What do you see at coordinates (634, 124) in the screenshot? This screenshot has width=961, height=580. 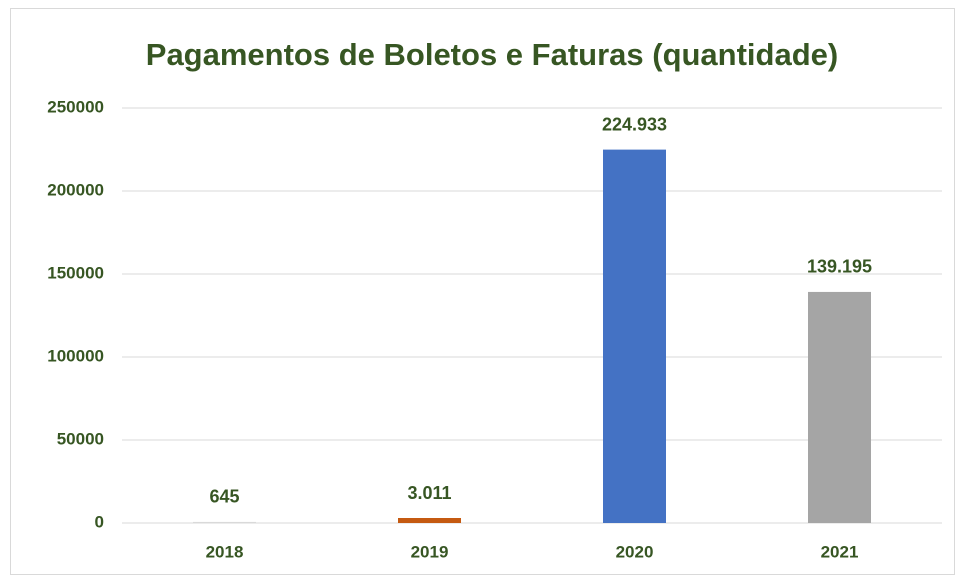 I see `data-label: 224.933` at bounding box center [634, 124].